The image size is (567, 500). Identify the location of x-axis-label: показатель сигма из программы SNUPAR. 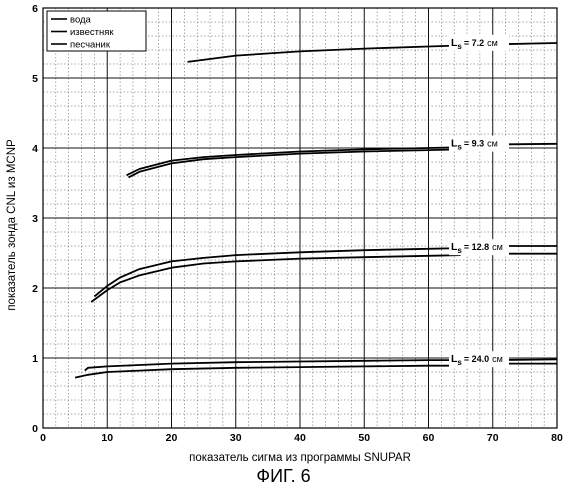
(300, 458).